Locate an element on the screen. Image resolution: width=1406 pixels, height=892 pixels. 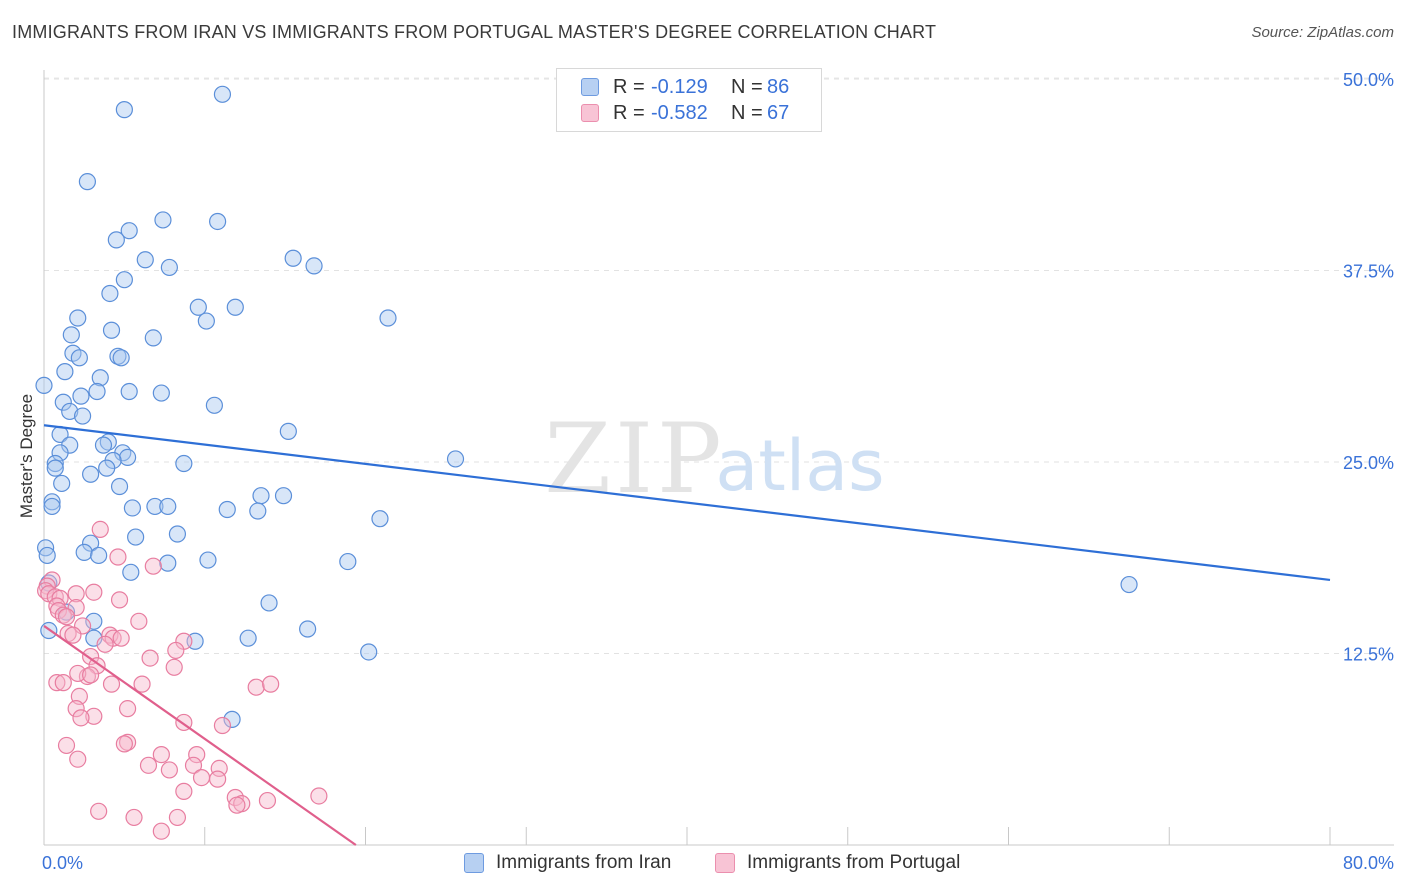
iran-n-value: 86 is located at coordinates (778, 86).